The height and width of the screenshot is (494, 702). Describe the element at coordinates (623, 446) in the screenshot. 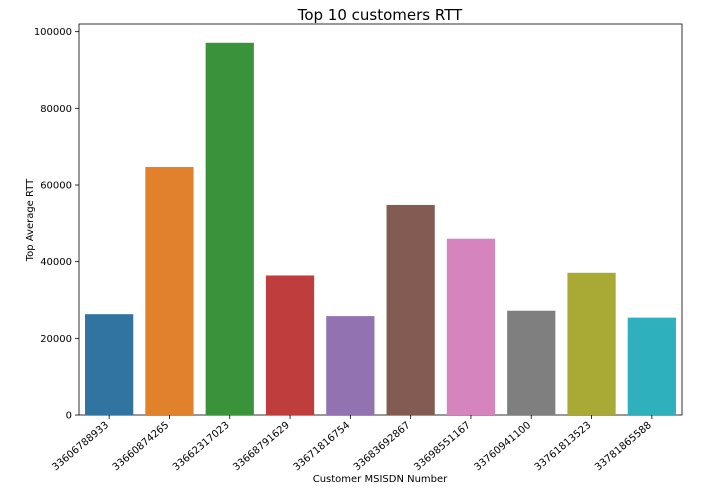

I see `x-tick-label: 33781865588` at that location.